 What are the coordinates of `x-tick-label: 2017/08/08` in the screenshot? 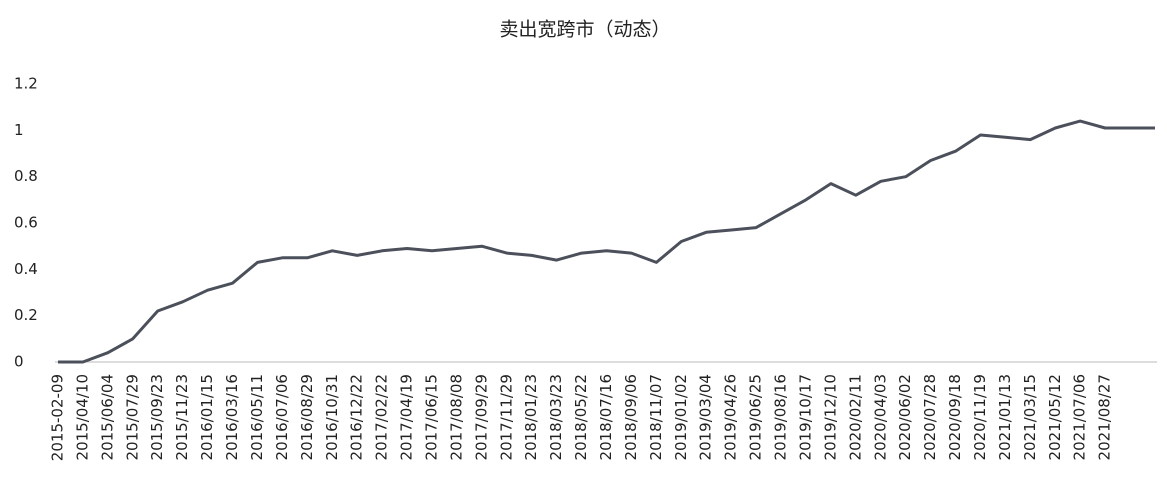 It's located at (456, 417).